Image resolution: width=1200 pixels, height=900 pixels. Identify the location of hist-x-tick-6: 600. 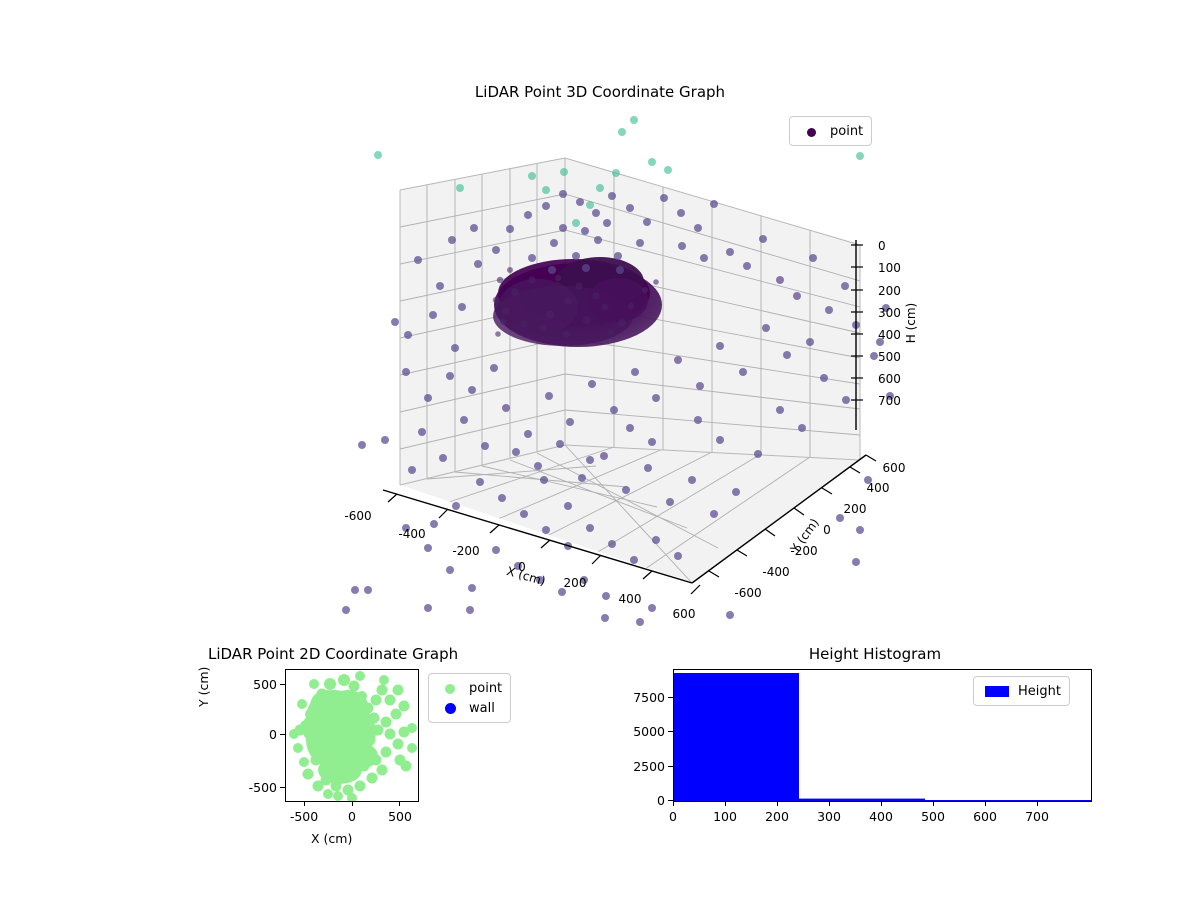
(985, 816).